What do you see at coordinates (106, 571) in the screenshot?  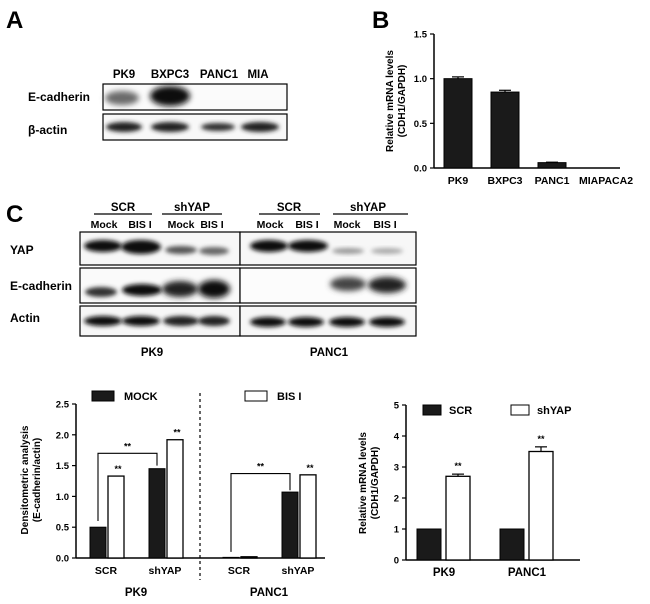 I see `x-category-label: SCR` at bounding box center [106, 571].